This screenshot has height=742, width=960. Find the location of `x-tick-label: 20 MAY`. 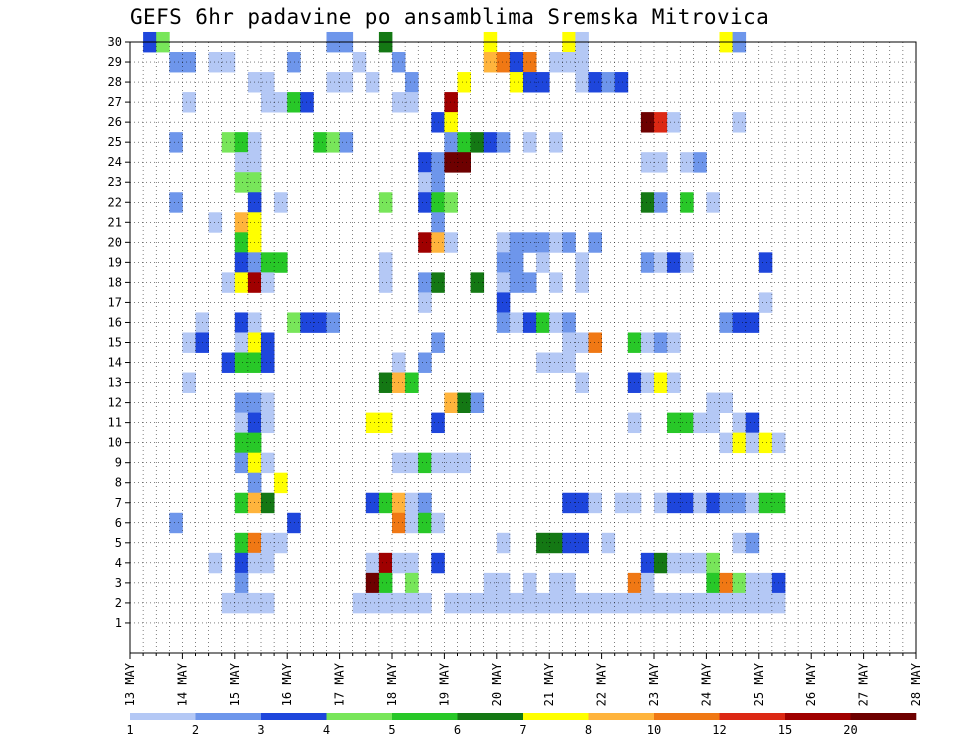

x-tick-label: 20 MAY is located at coordinates (497, 684).